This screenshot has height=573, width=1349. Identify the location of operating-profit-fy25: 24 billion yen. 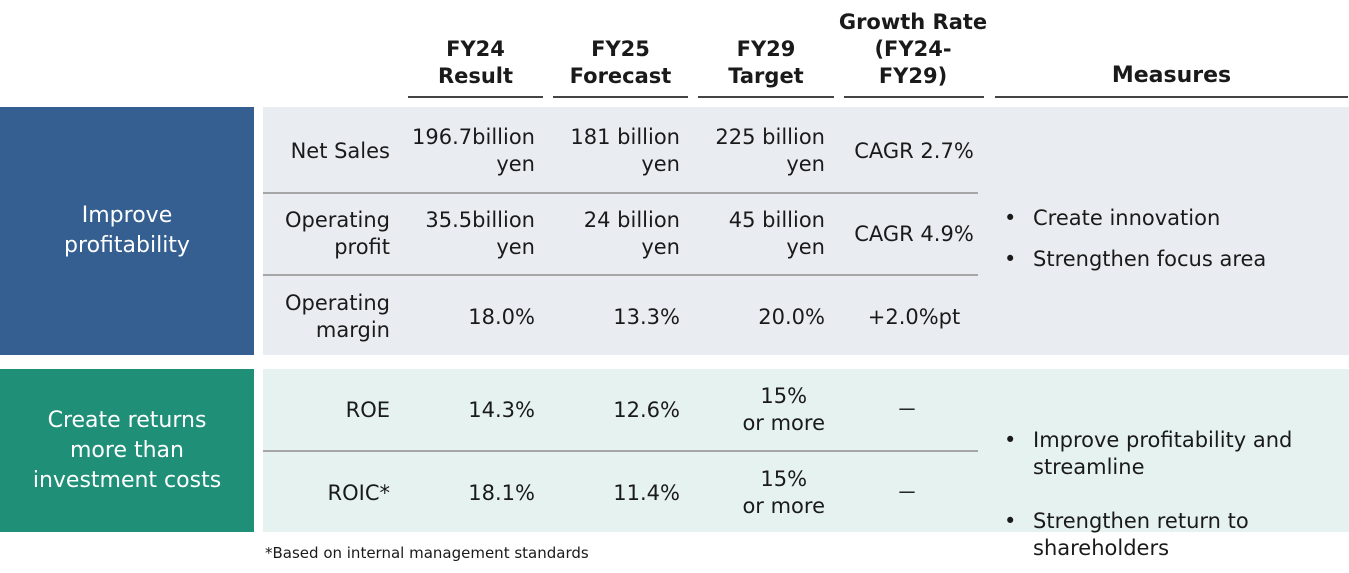
(631, 233).